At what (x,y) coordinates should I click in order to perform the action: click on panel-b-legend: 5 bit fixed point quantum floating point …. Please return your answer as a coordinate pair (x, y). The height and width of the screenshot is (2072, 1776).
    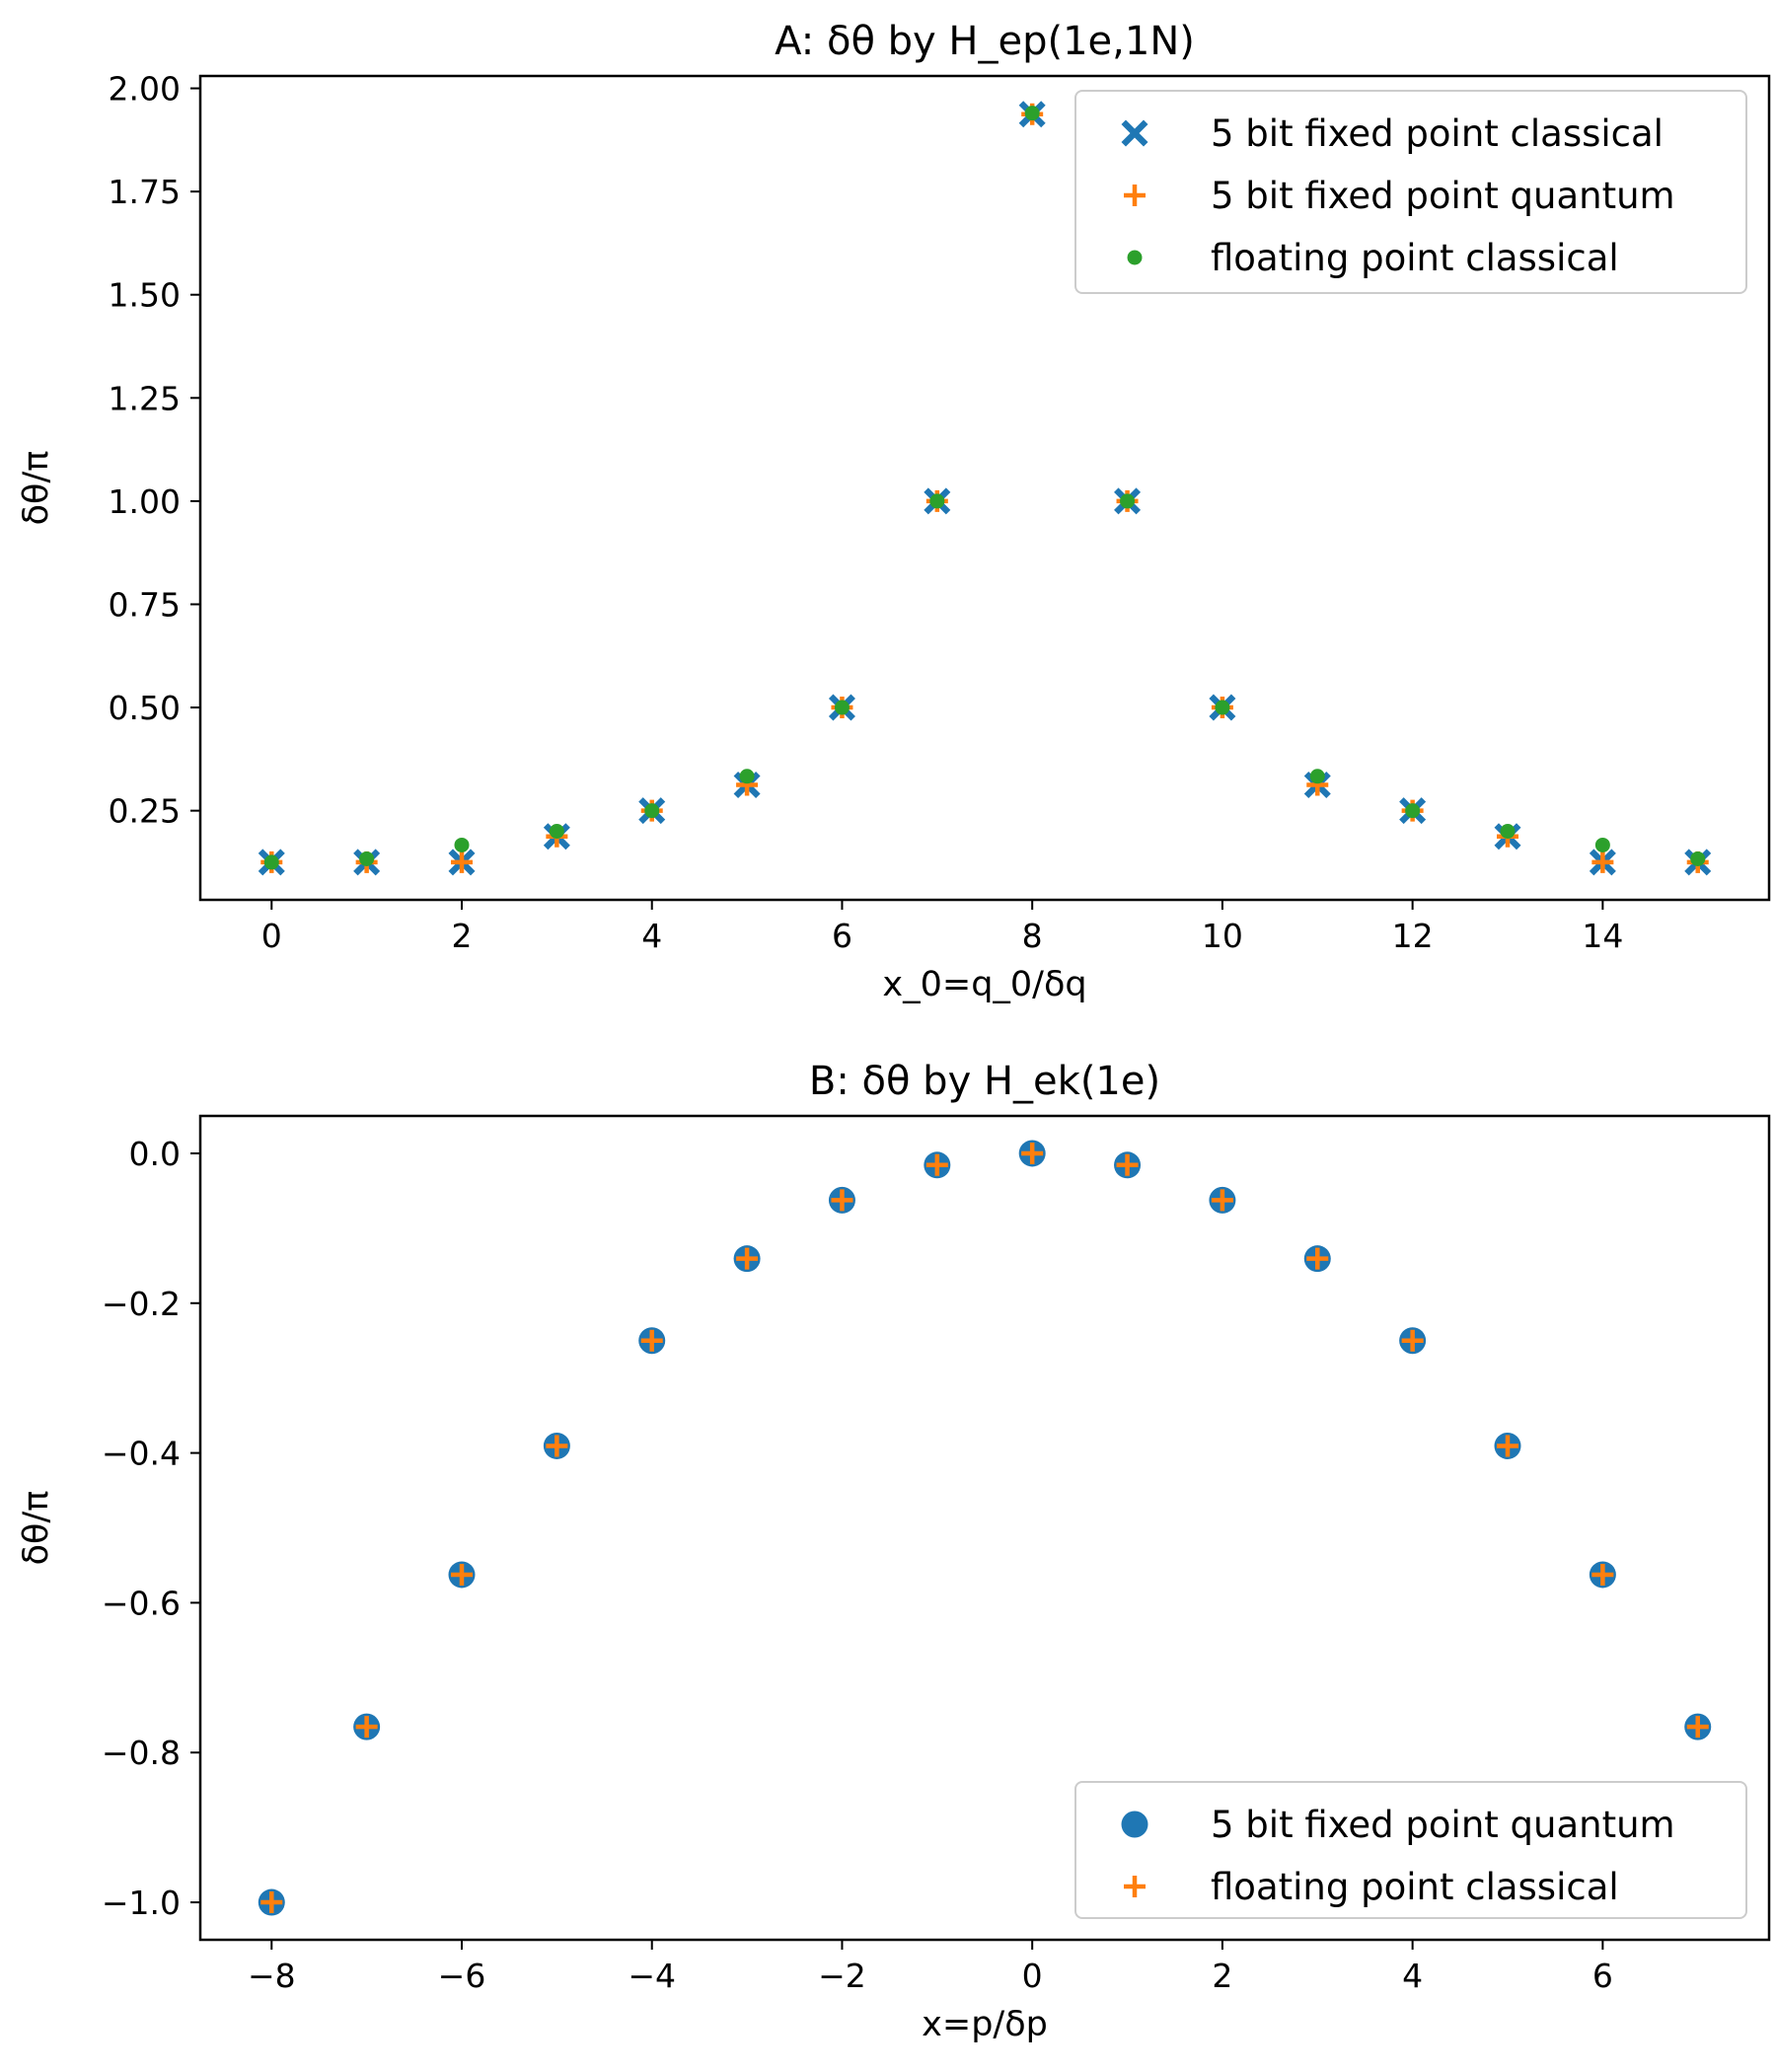
    Looking at the image, I should click on (1410, 1850).